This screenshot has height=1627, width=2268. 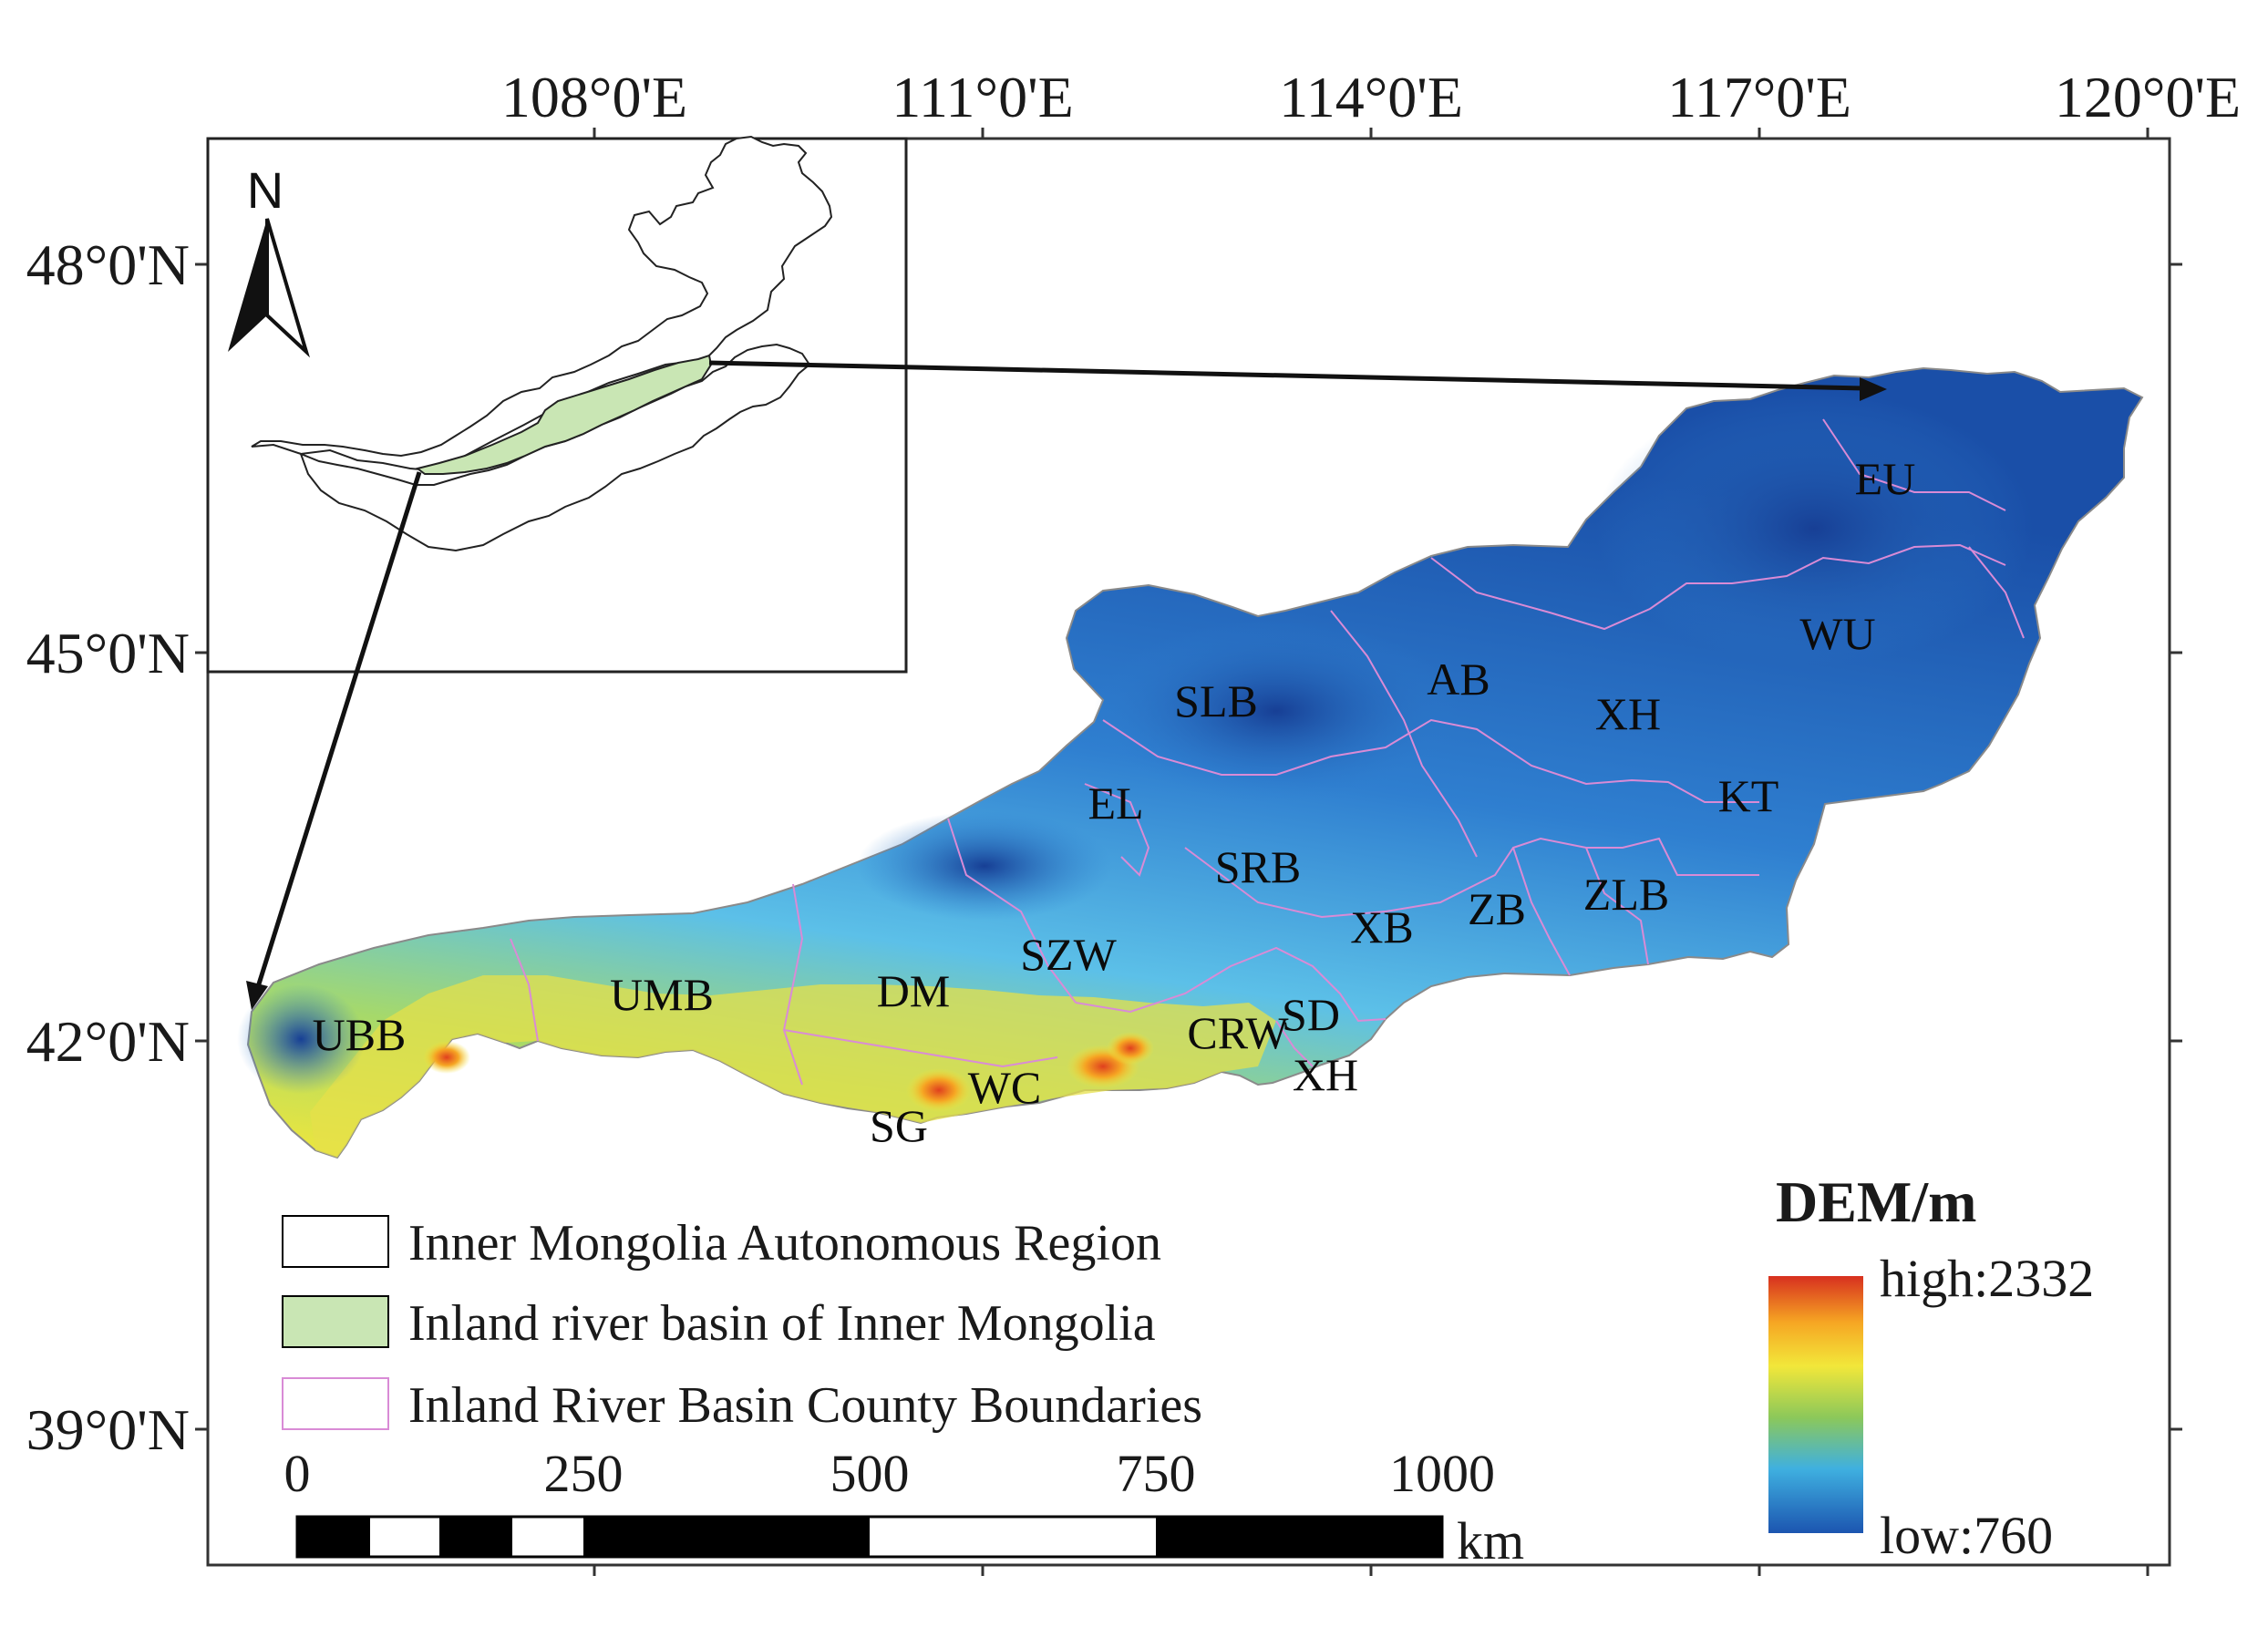 What do you see at coordinates (564, 414) in the screenshot?
I see `inland-basin-inset` at bounding box center [564, 414].